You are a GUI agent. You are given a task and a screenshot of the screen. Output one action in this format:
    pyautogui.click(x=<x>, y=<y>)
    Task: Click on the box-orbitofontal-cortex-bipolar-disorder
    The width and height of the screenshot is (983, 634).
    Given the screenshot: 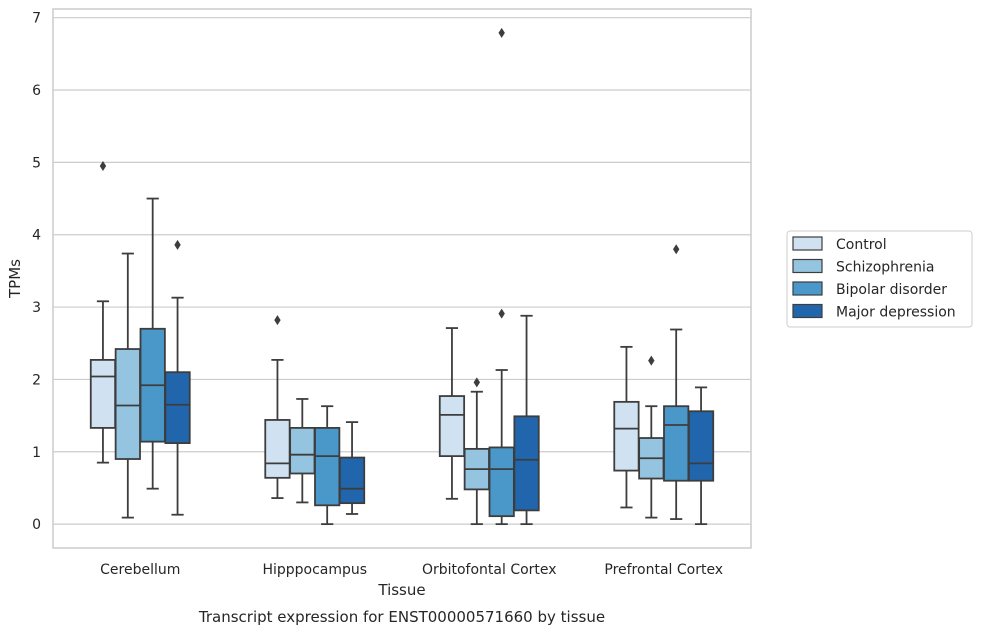 What is the action you would take?
    pyautogui.click(x=501, y=276)
    